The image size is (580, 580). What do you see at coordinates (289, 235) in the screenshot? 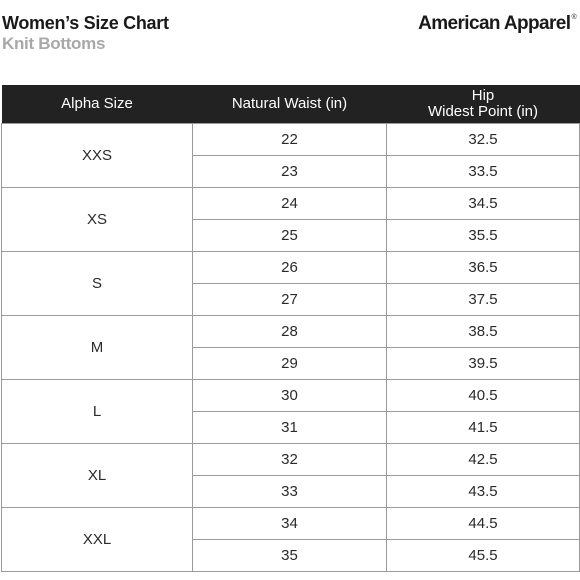
I see `waist-cell: 25` at bounding box center [289, 235].